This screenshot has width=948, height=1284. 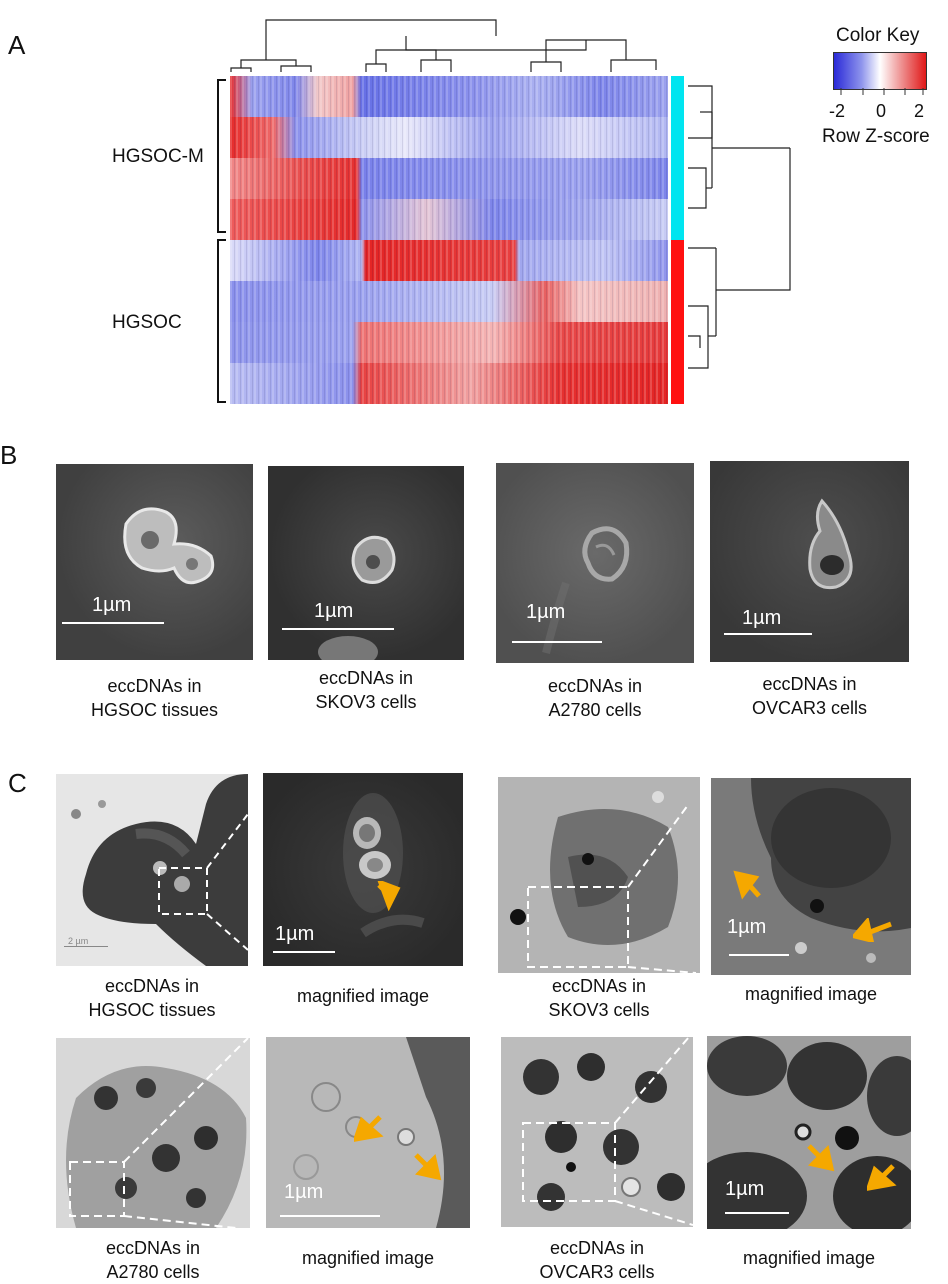 What do you see at coordinates (837, 111) in the screenshot?
I see `color-key-tick-low: -2` at bounding box center [837, 111].